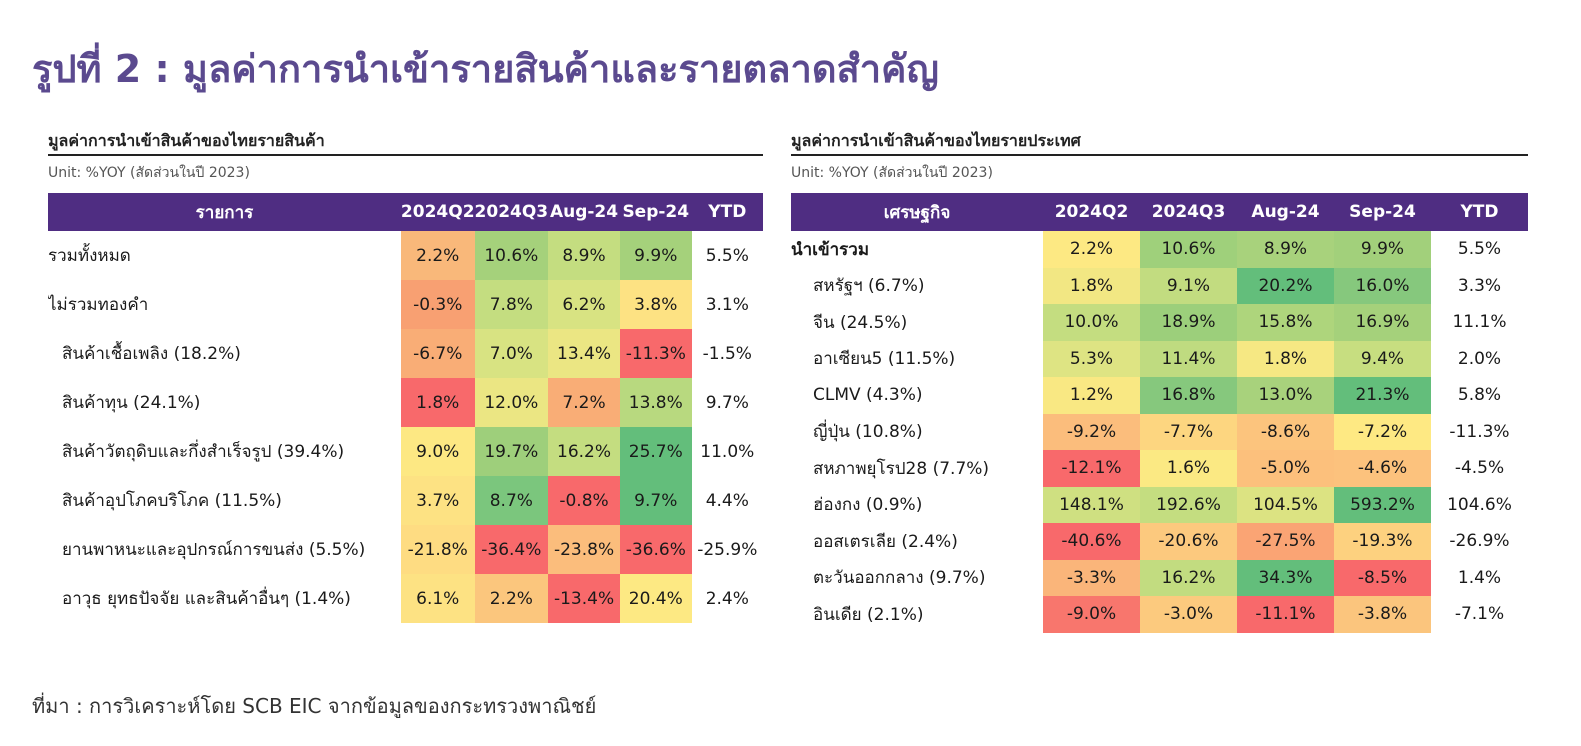 This screenshot has height=746, width=1581. I want to click on row-label: สหรัฐฯ (6.7%), so click(869, 286).